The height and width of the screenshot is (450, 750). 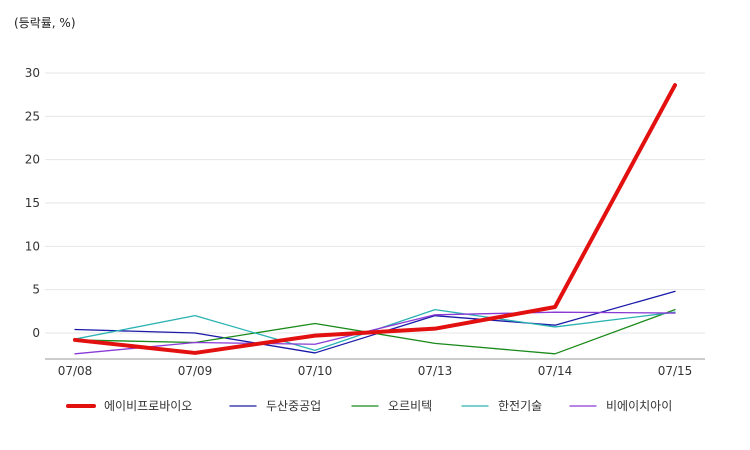 What do you see at coordinates (315, 371) in the screenshot?
I see `x-tick-label: 07/10` at bounding box center [315, 371].